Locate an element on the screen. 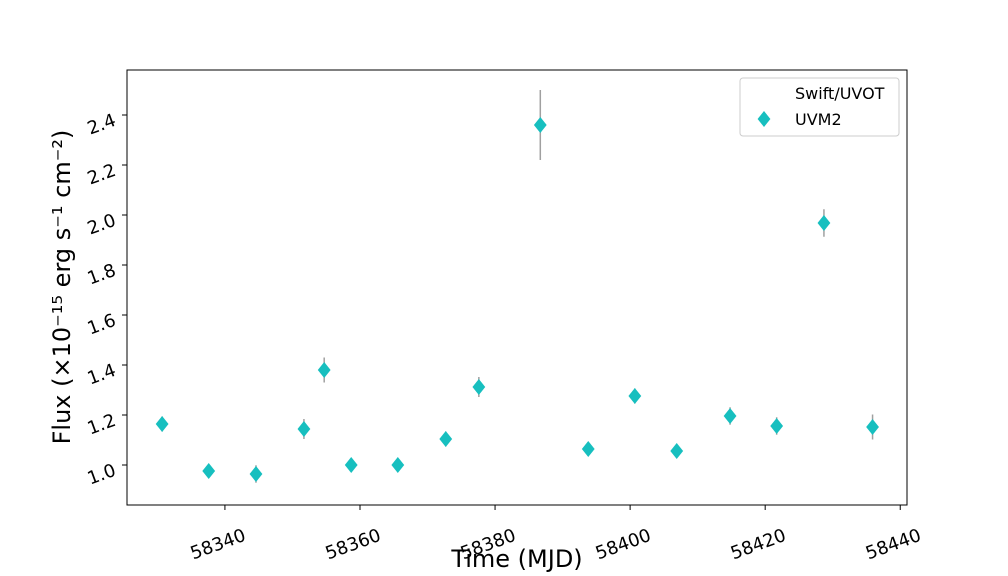 The image size is (1008, 576). y-tick-label: 2.2 is located at coordinates (102, 175).